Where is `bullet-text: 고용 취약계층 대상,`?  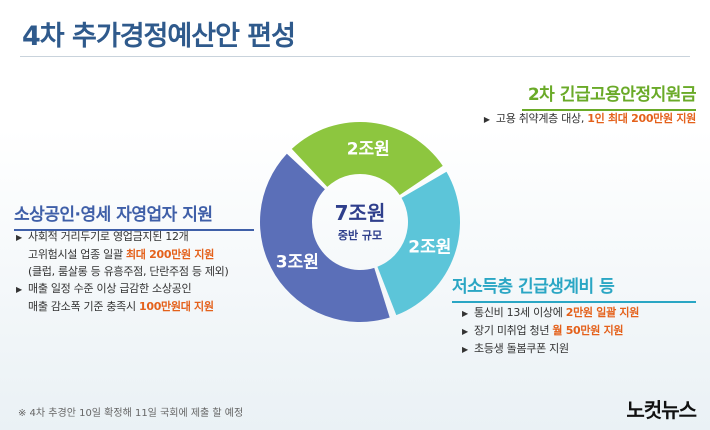
bullet-text: 고용 취약계층 대상, is located at coordinates (541, 118).